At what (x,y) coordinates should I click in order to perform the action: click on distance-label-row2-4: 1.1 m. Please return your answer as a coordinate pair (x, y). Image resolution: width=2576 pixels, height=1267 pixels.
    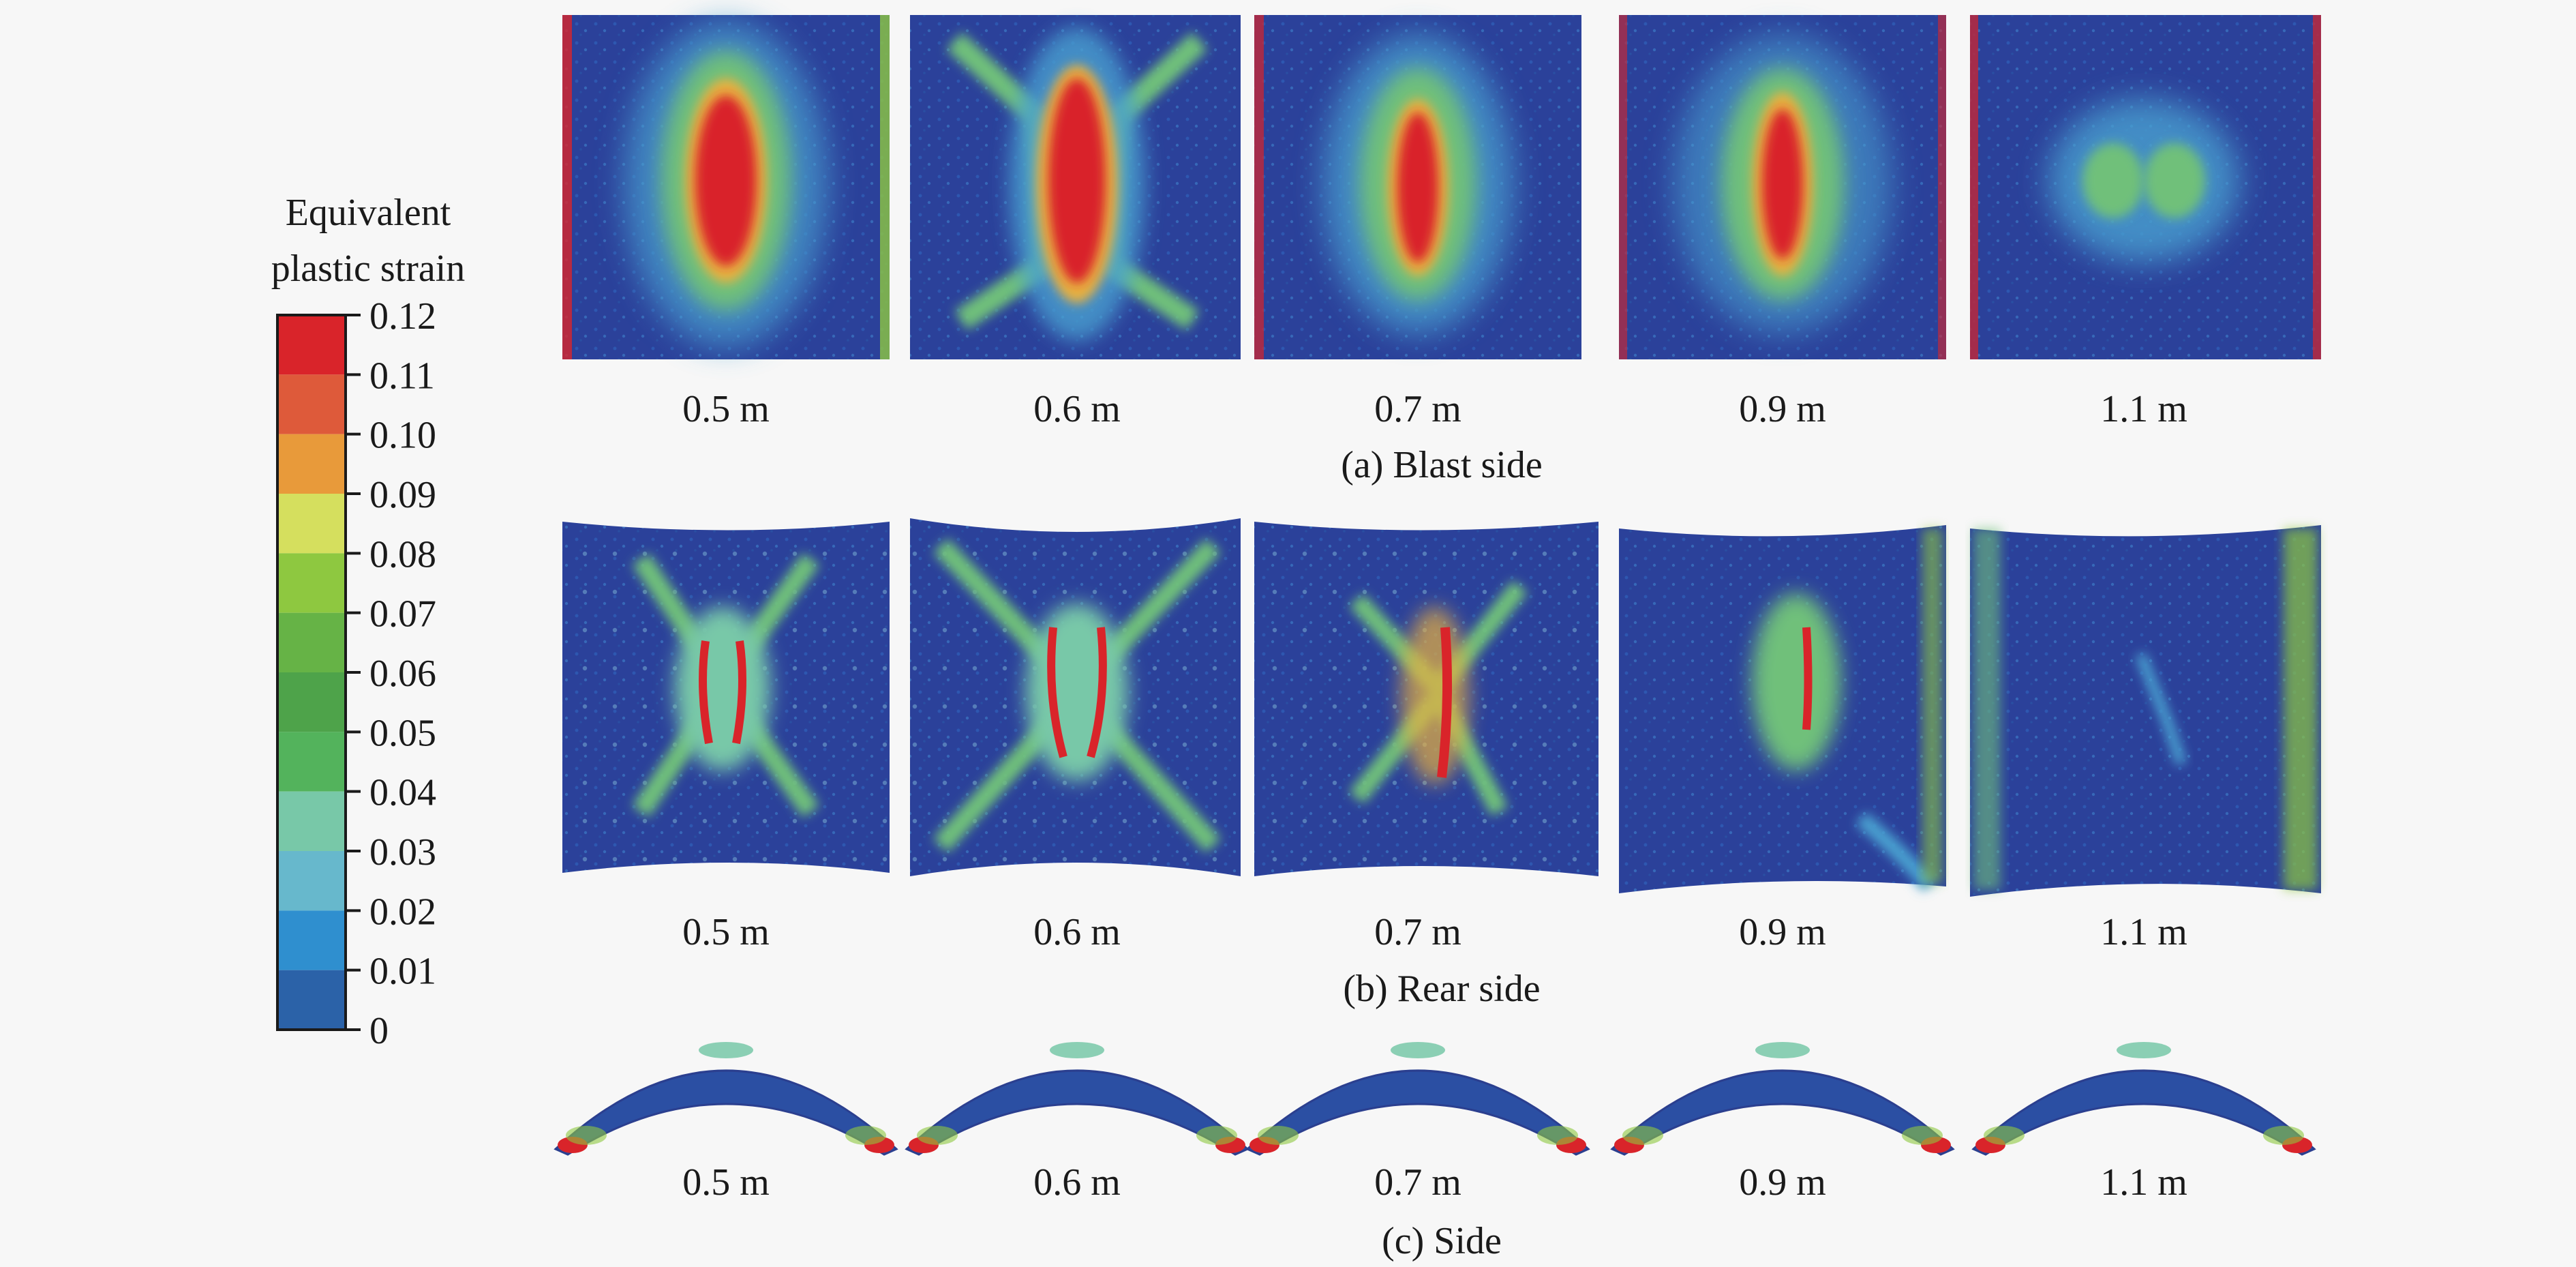
    Looking at the image, I should click on (2143, 1182).